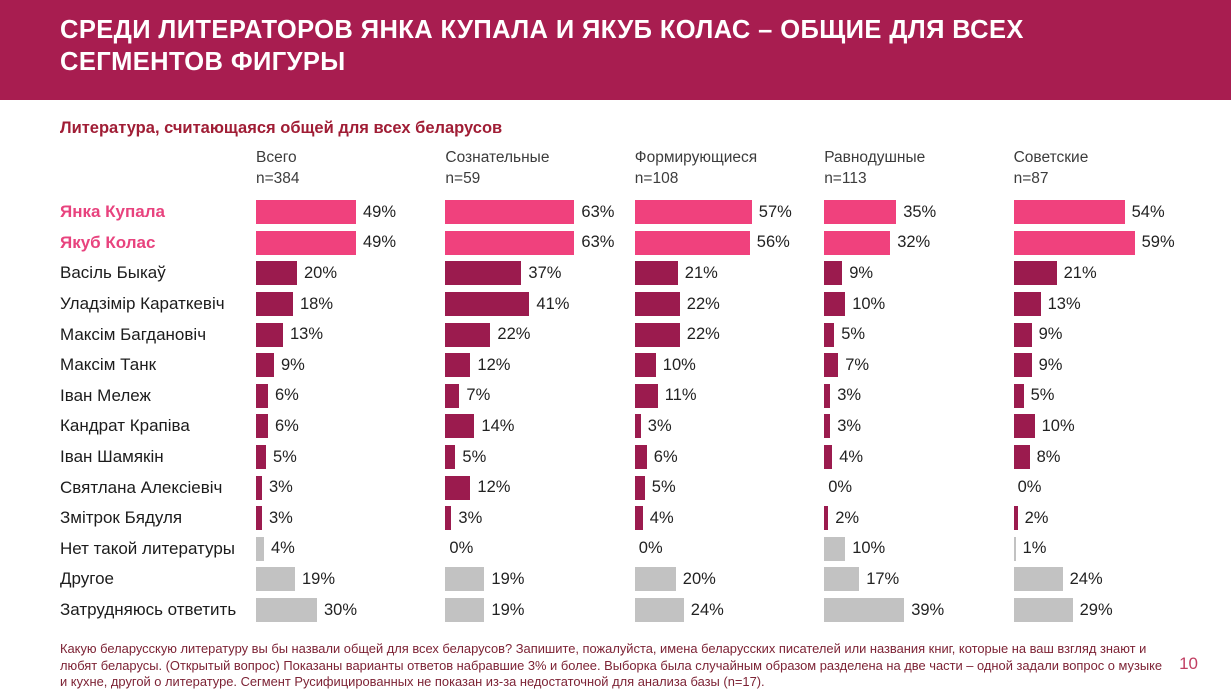 The image size is (1231, 691). What do you see at coordinates (494, 487) in the screenshot?
I see `bar-value: 12%` at bounding box center [494, 487].